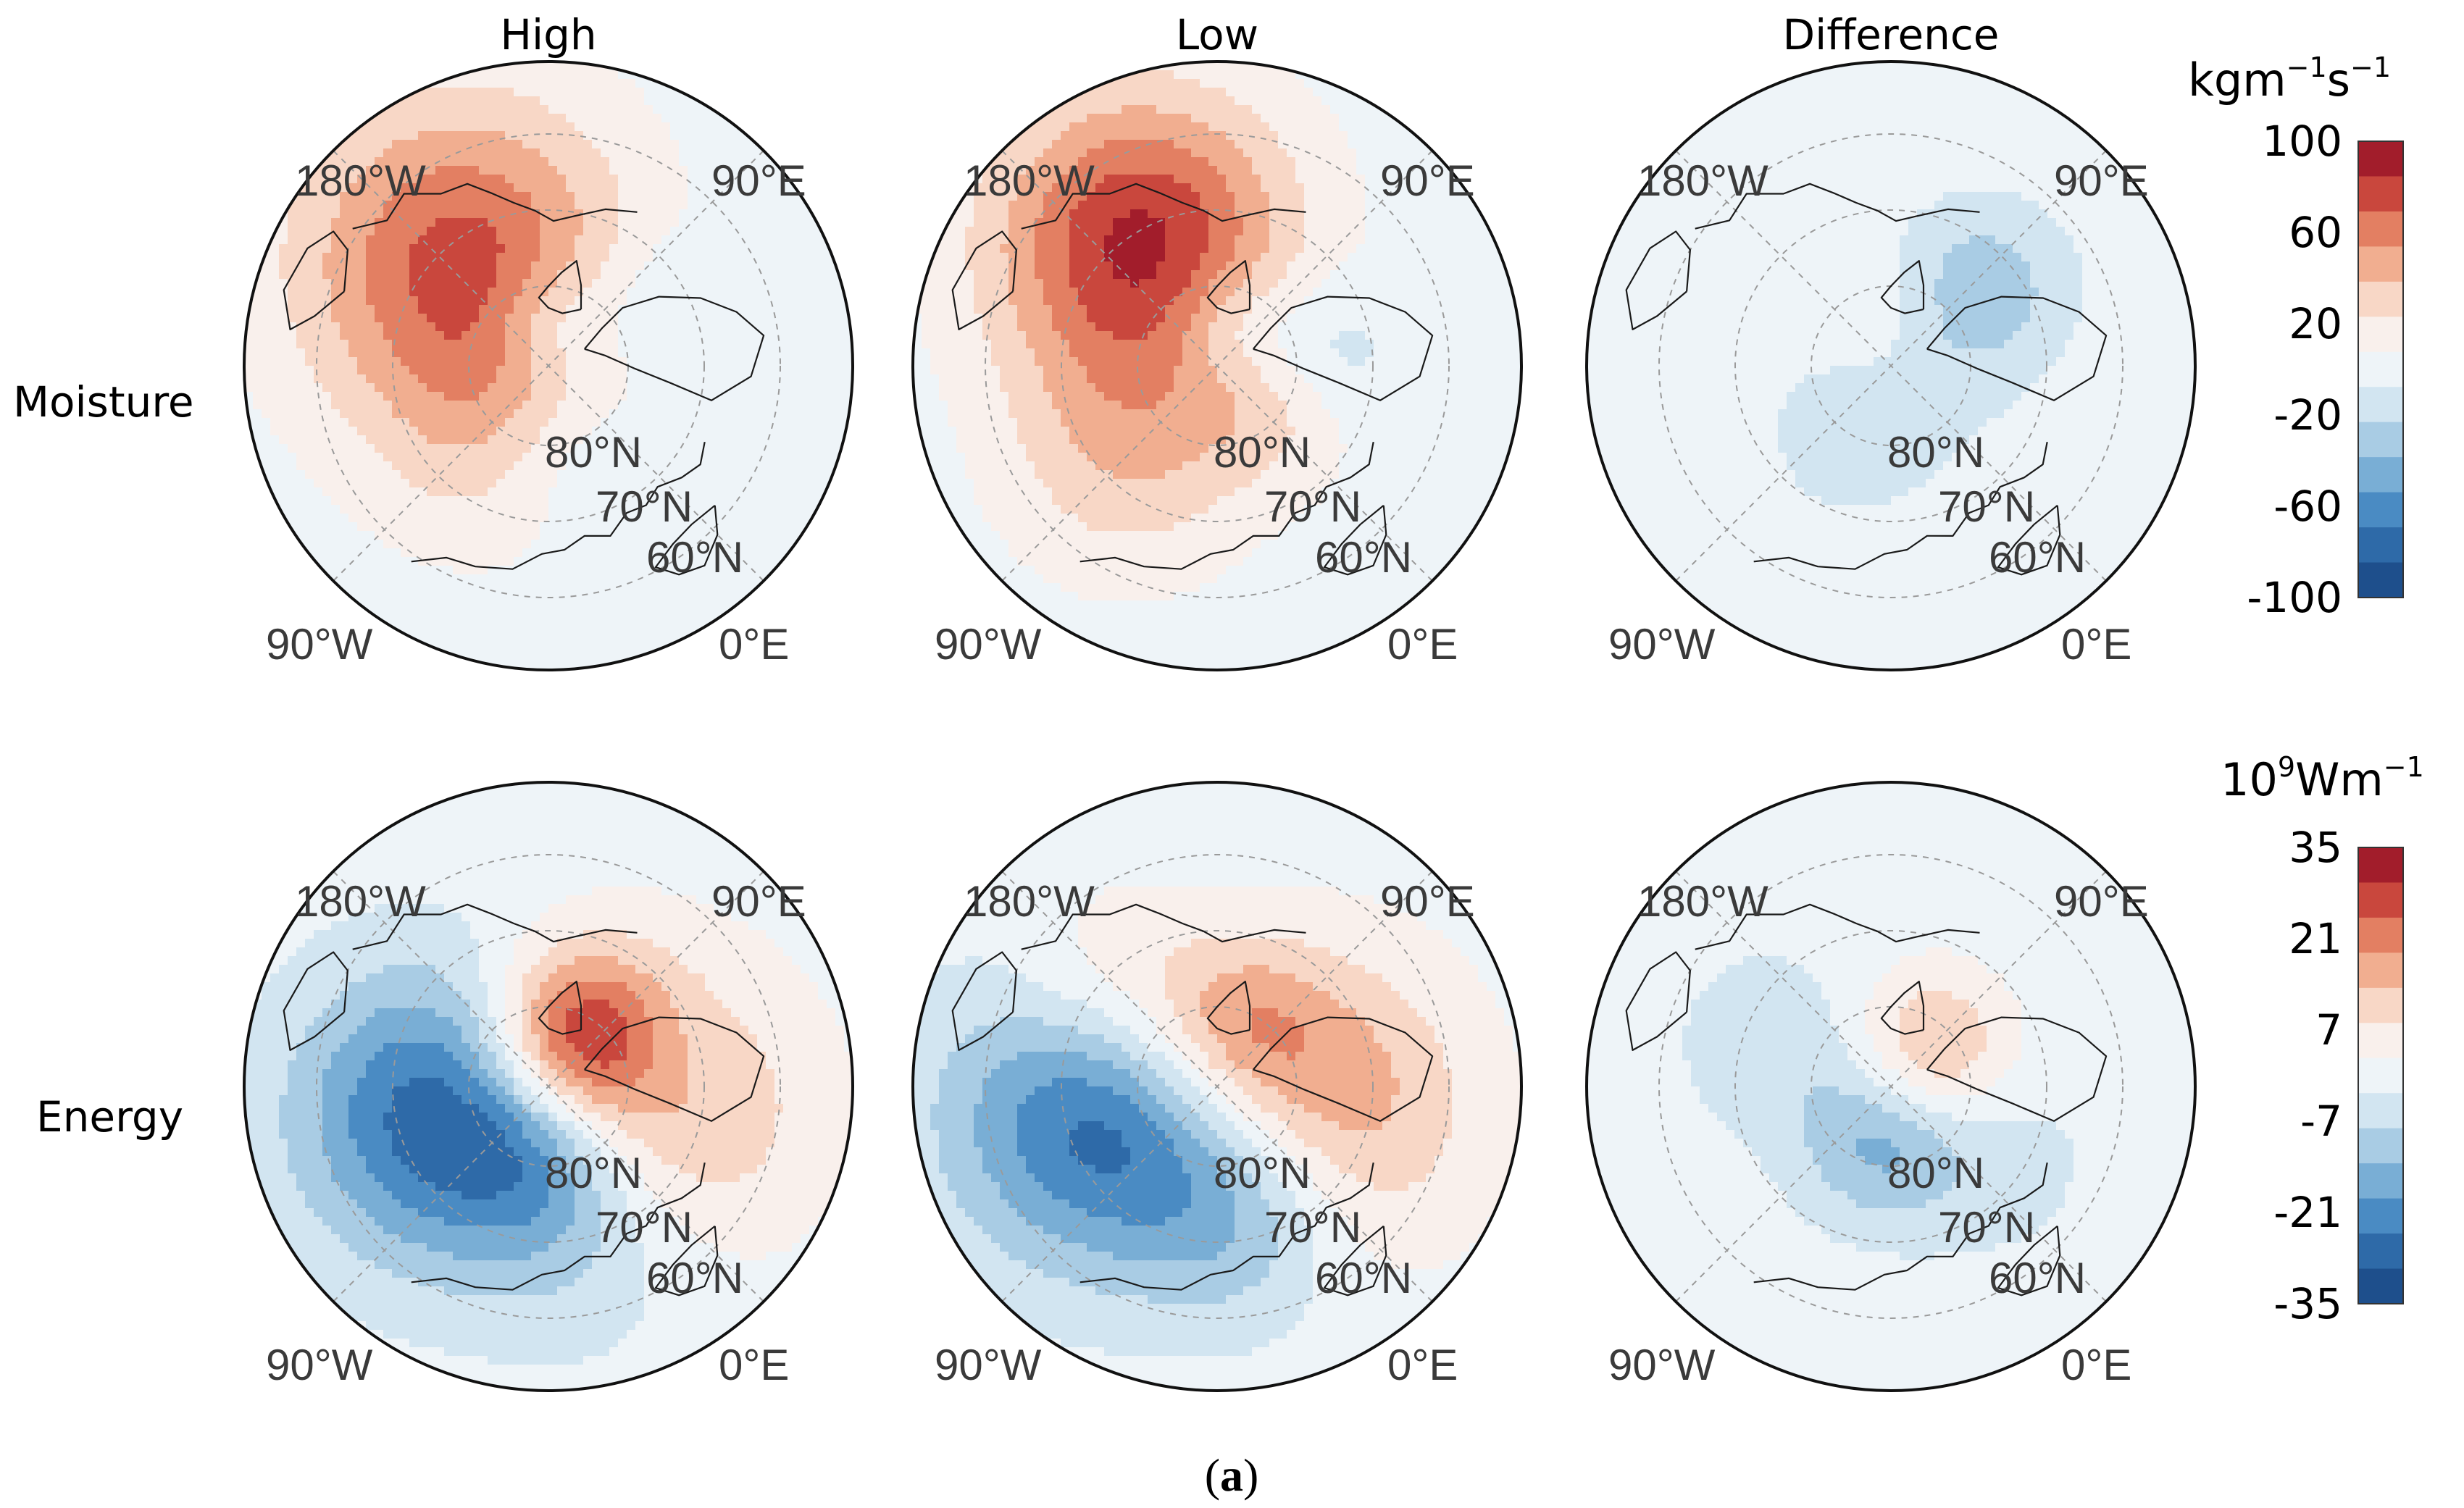  Describe the element at coordinates (2289, 78) in the screenshot. I see `moisture-colorbar-unit: kgm−1s−1` at that location.